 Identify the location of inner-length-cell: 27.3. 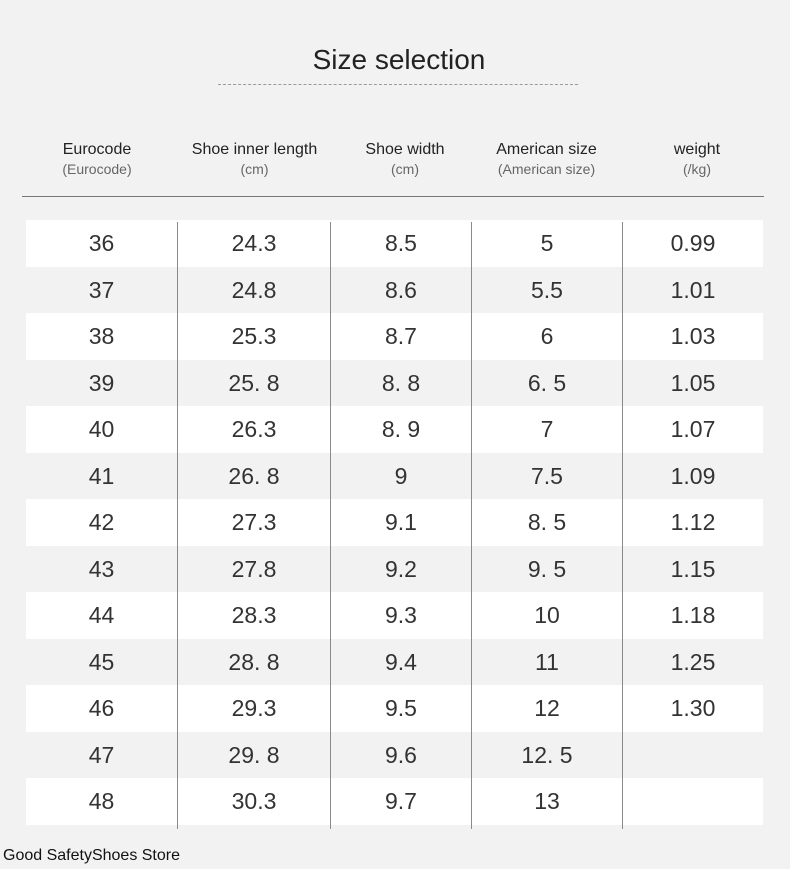
(254, 522).